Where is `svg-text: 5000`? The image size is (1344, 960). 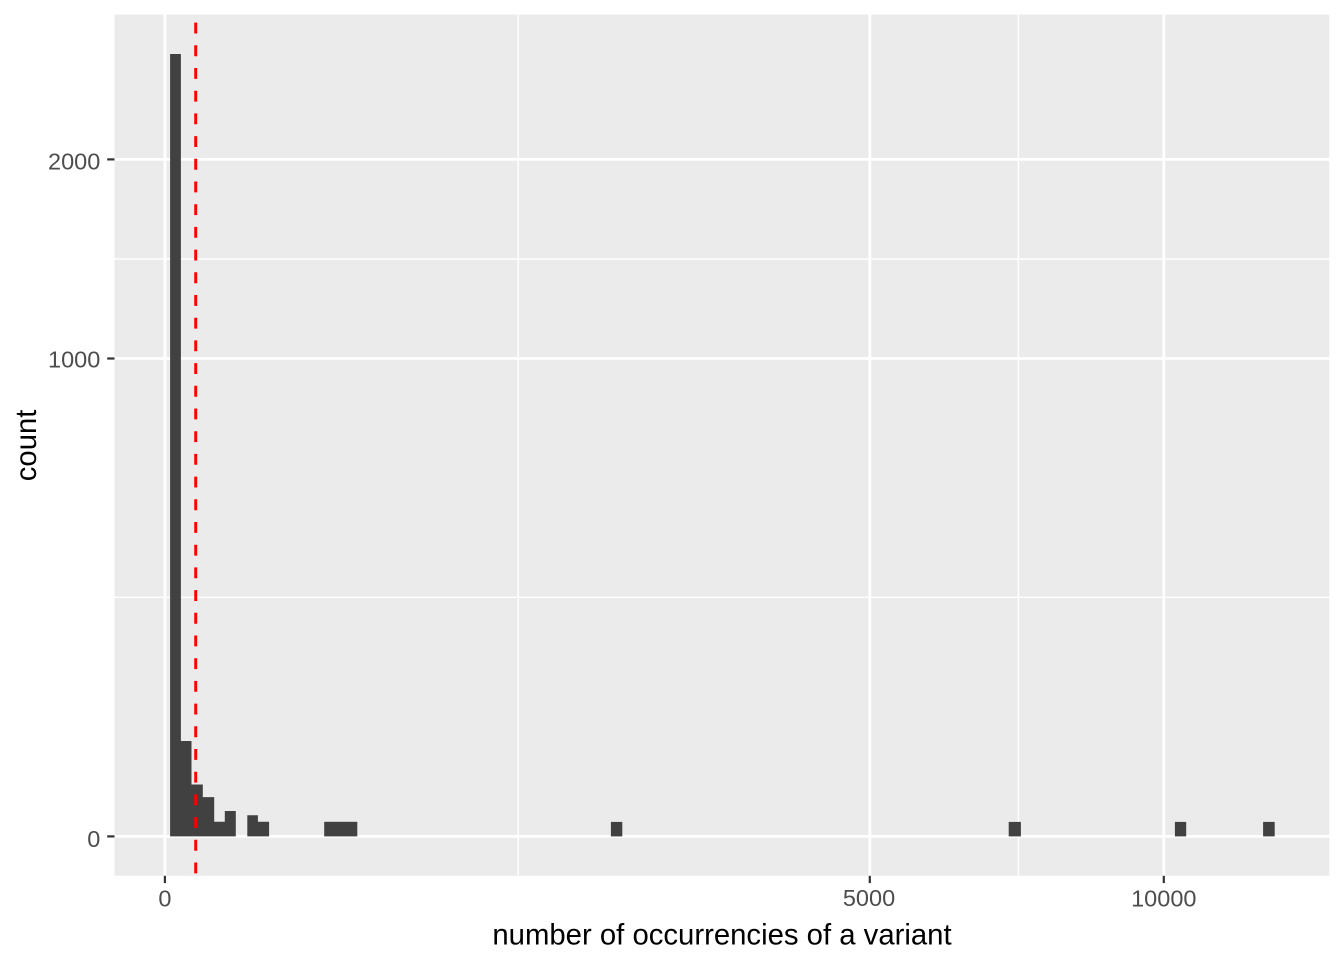 svg-text: 5000 is located at coordinates (869, 898).